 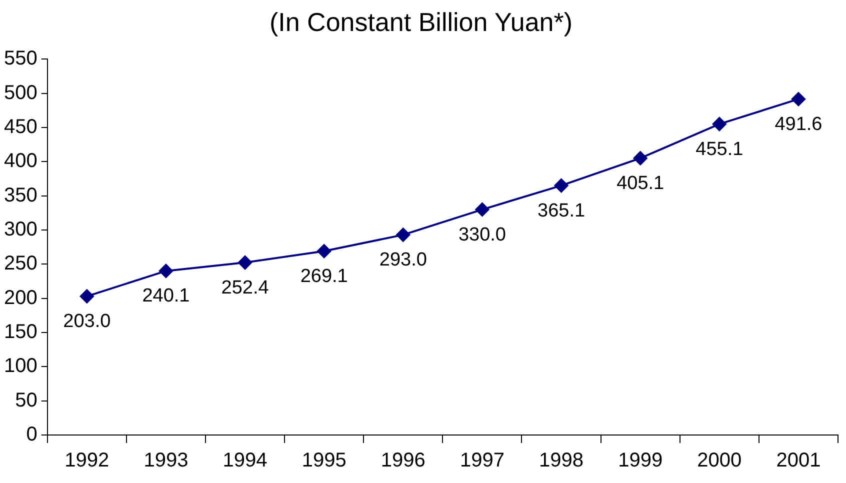 What do you see at coordinates (562, 211) in the screenshot?
I see `data-label: 365.1` at bounding box center [562, 211].